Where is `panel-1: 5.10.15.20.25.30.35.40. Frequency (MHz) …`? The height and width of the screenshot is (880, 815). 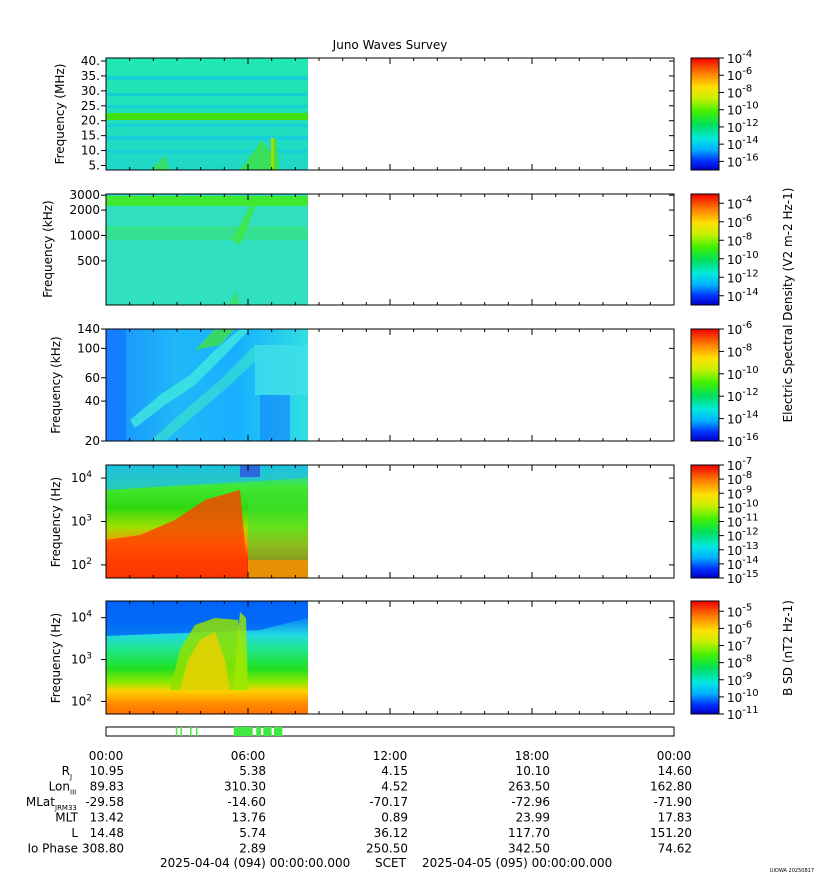
panel-1: 5.10.15.20.25.30.35.40. Frequency (MHz) … is located at coordinates (406, 111).